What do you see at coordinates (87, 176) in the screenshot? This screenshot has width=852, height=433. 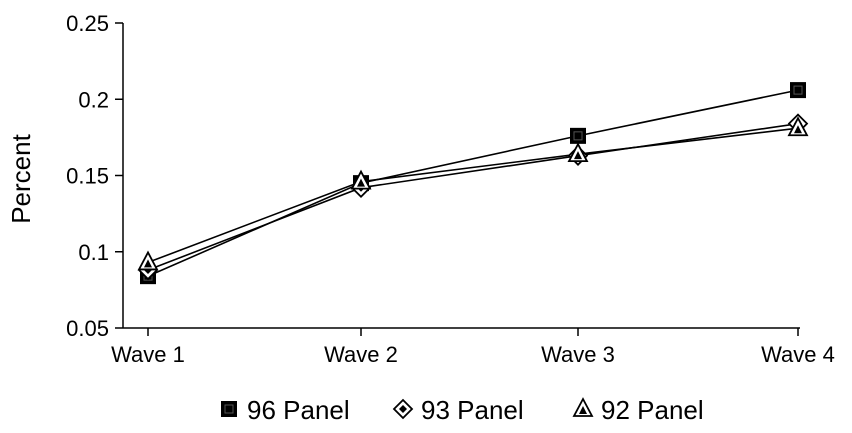 I see `y-tick-label: 0.15` at bounding box center [87, 176].